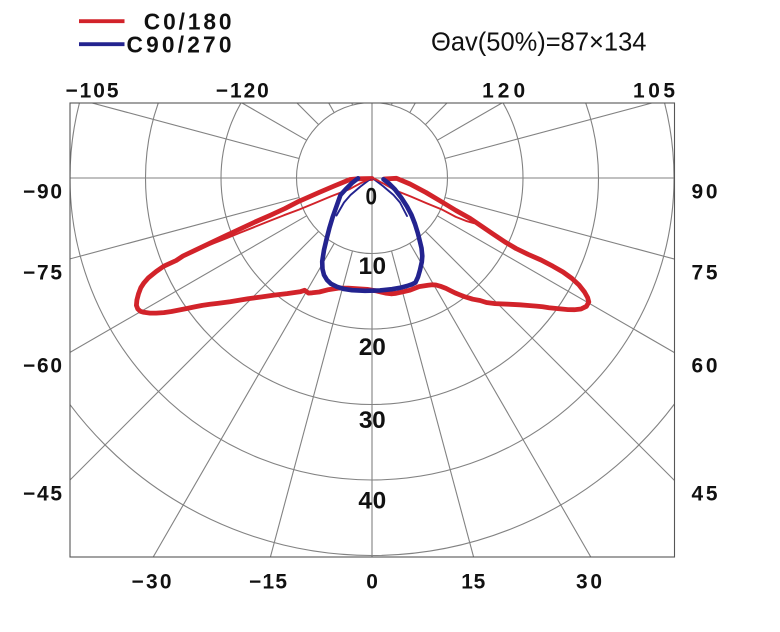 This screenshot has height=632, width=780. Describe the element at coordinates (503, 90) in the screenshot. I see `svg-text: 120` at that location.